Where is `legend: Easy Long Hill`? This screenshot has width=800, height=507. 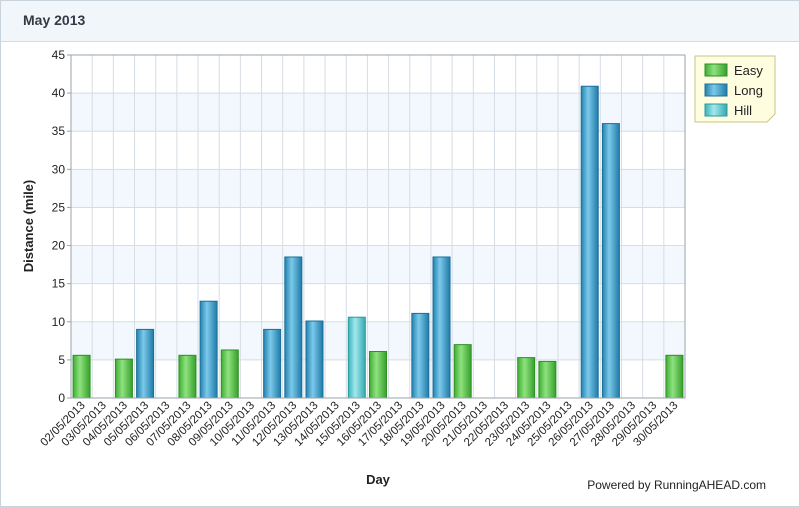 legend: Easy Long Hill is located at coordinates (735, 89).